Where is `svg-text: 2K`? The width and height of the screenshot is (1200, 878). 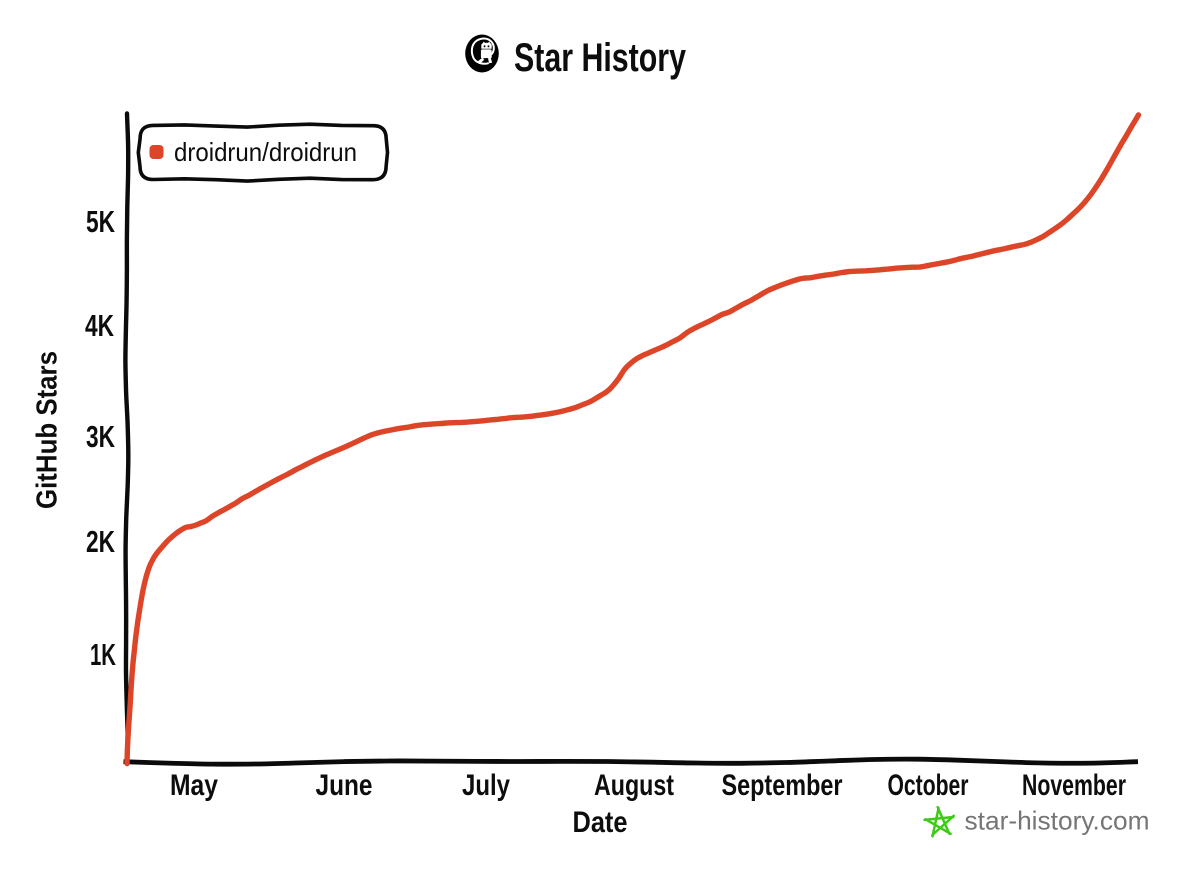 svg-text: 2K is located at coordinates (100, 541).